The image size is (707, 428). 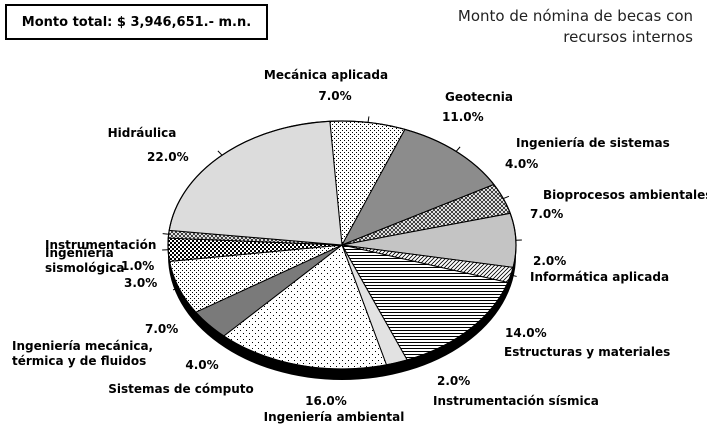 I want to click on slice-percent-sistemas-de-computo: 4.0%, so click(x=201, y=365).